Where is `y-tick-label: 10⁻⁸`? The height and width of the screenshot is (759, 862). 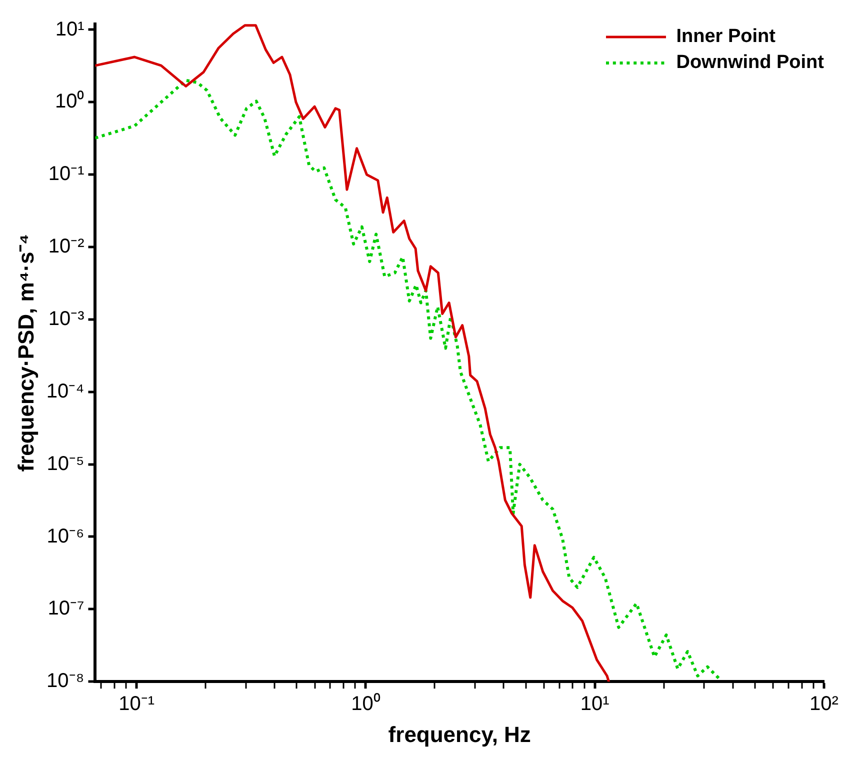 y-tick-label: 10⁻⁸ is located at coordinates (65, 681).